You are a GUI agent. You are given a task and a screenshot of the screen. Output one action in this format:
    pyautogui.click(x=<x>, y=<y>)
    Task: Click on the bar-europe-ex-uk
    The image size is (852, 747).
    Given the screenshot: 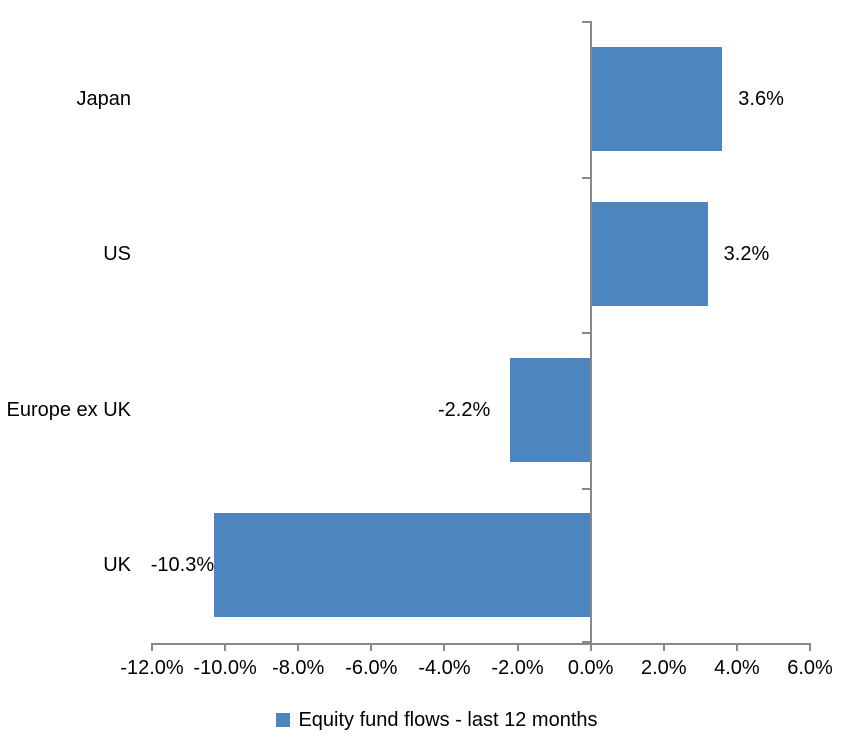 What is the action you would take?
    pyautogui.click(x=550, y=409)
    